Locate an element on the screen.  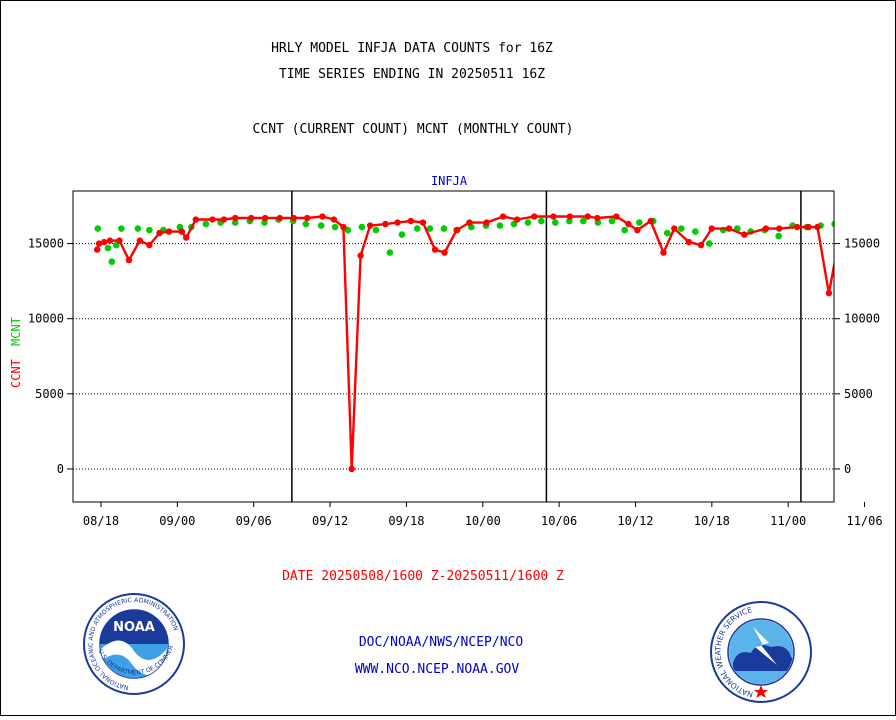
xtick-label-4: 09/18 is located at coordinates (406, 521).